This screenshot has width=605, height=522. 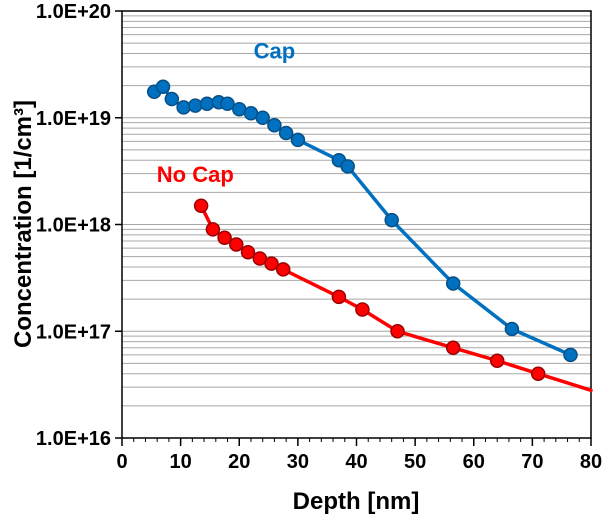 What do you see at coordinates (532, 462) in the screenshot?
I see `x-tick-label: 70` at bounding box center [532, 462].